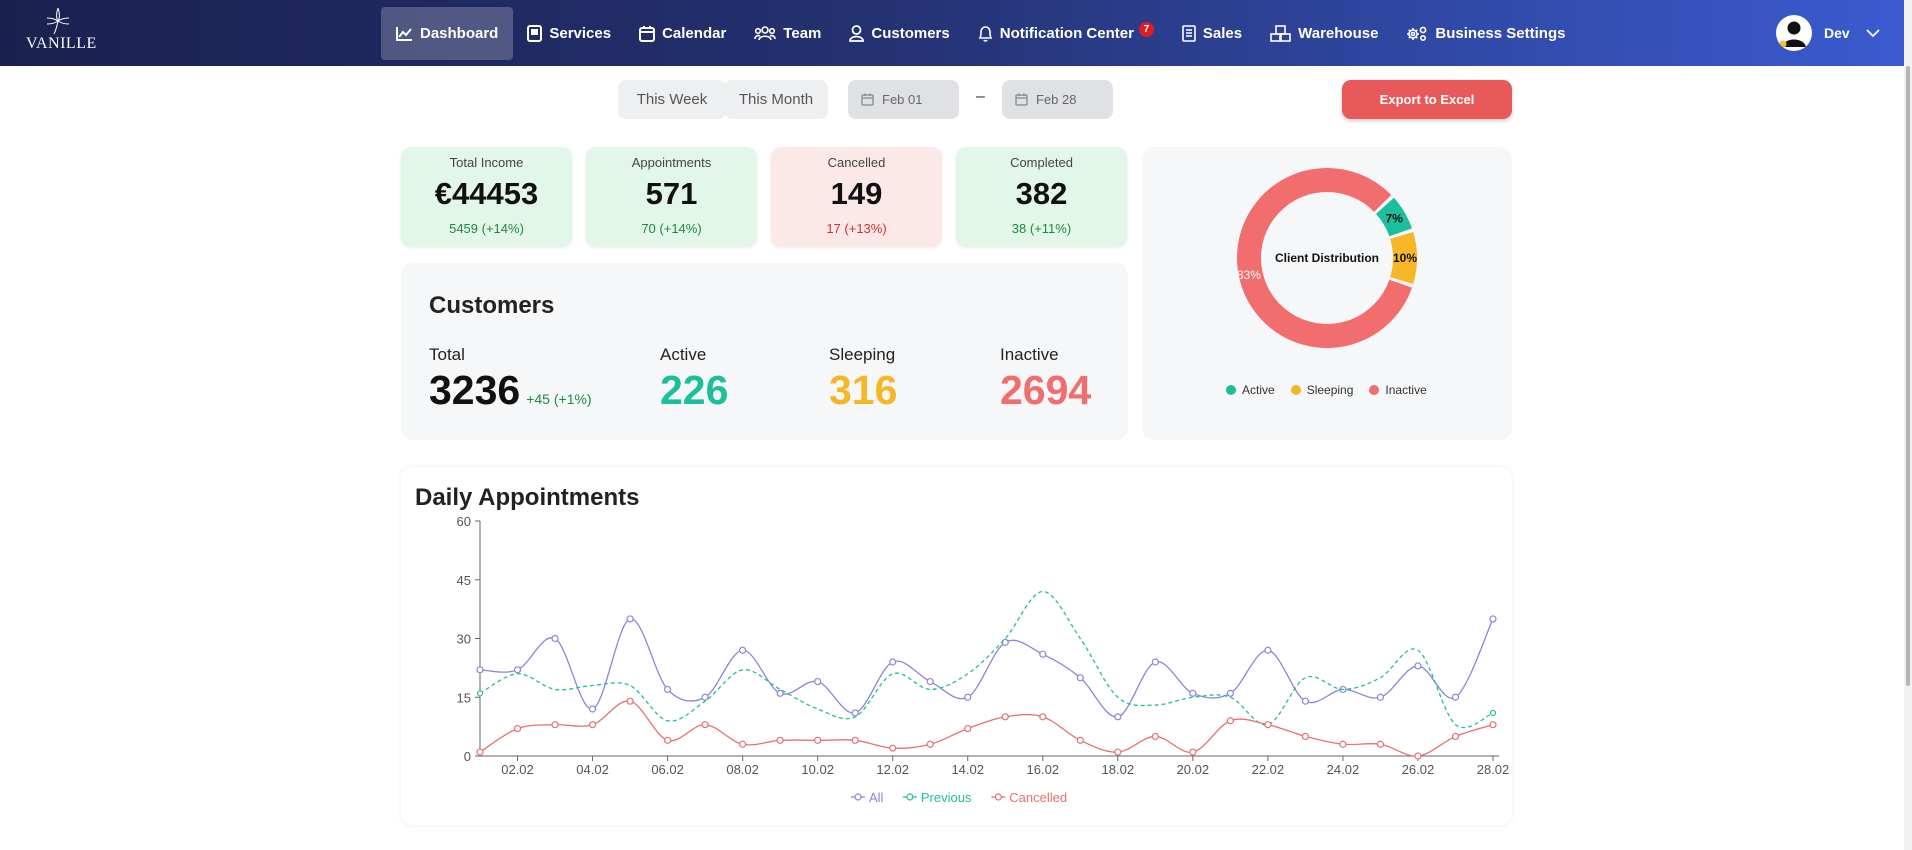 The image size is (1912, 850). I want to click on nav-warehouse: Warehouse, so click(1324, 33).